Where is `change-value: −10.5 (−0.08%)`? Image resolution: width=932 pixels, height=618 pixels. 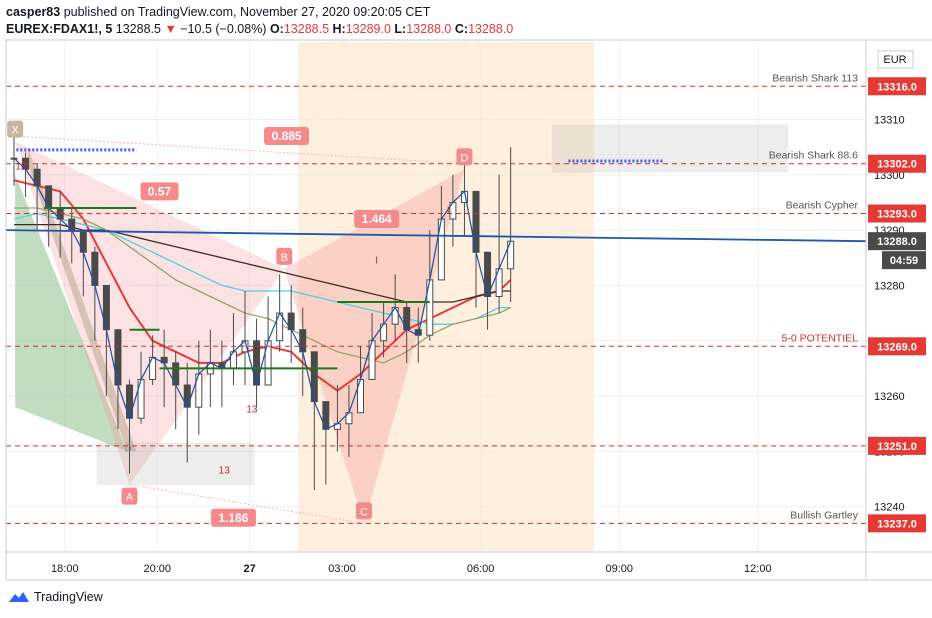
change-value: −10.5 (−0.08%) is located at coordinates (223, 29).